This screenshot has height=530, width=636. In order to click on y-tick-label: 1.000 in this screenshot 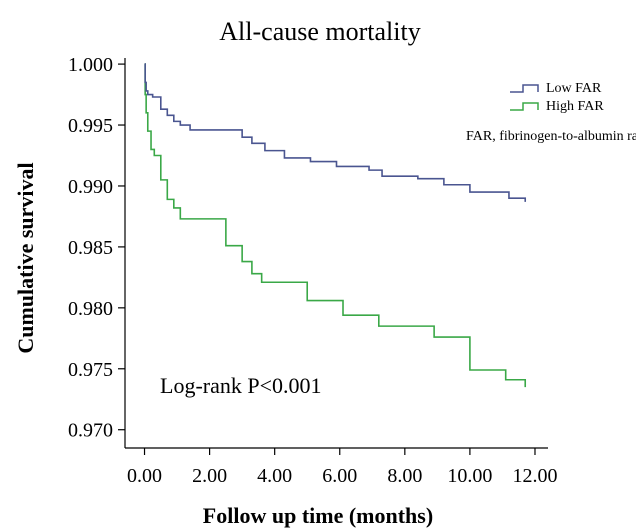, I will do `click(90, 65)`.